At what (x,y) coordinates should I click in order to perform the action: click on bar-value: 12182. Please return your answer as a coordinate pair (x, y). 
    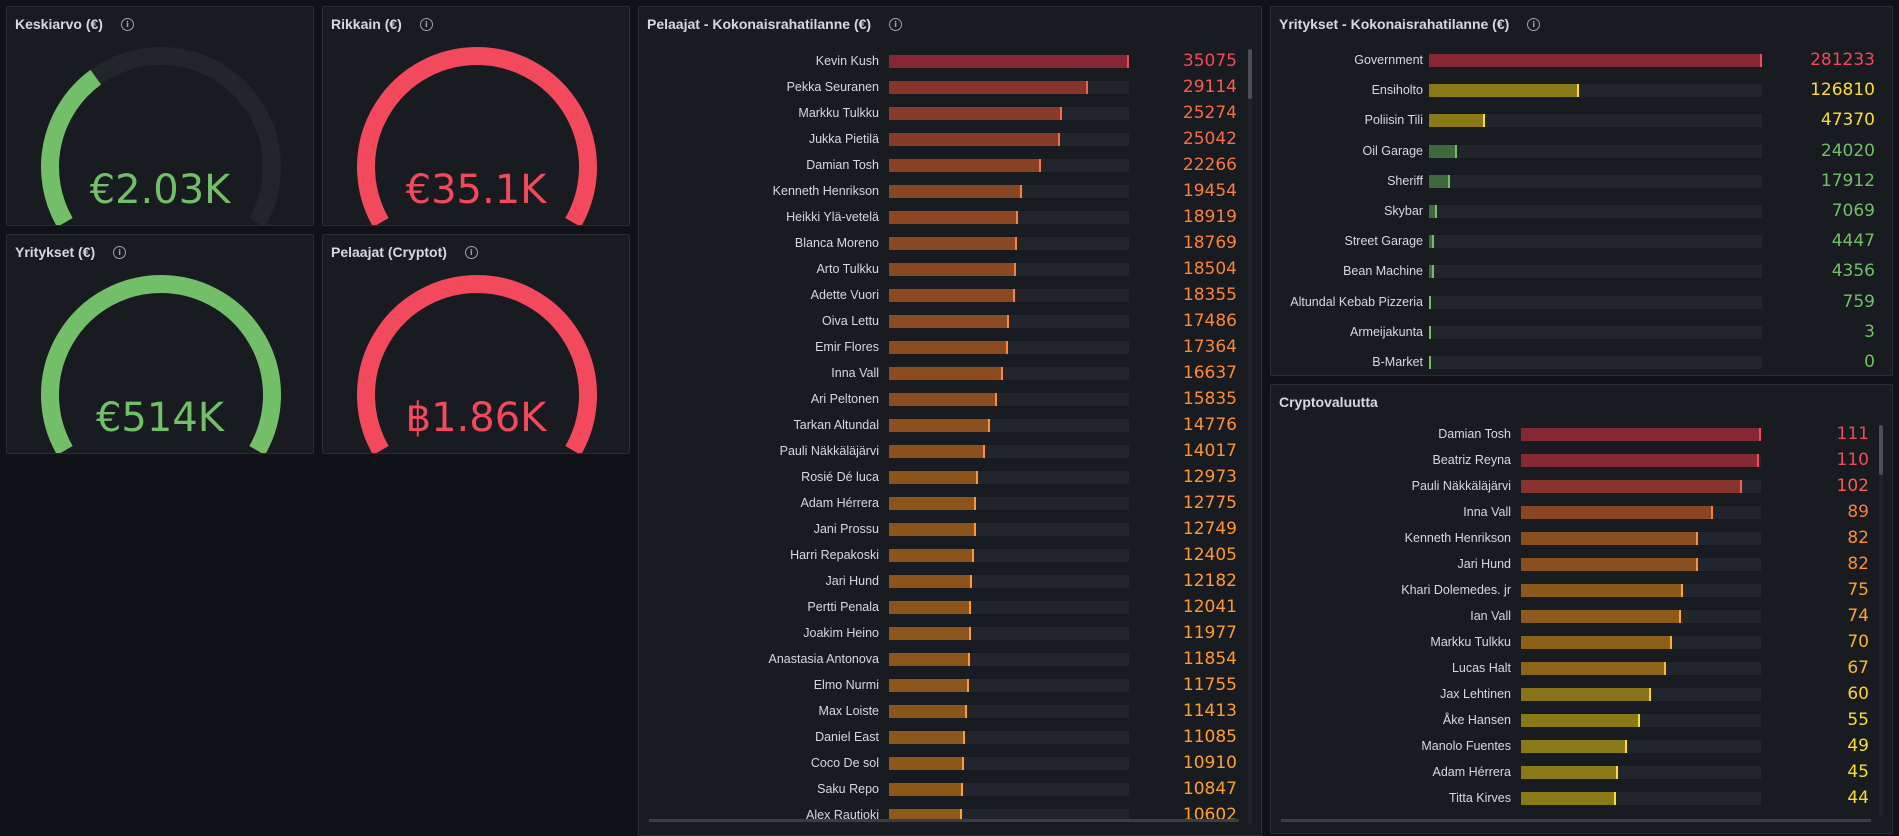
    Looking at the image, I should click on (1209, 581).